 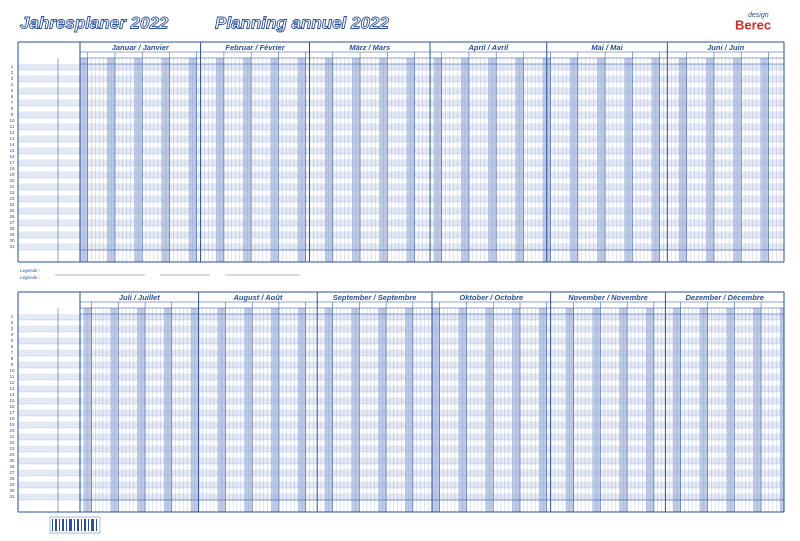 What do you see at coordinates (75, 525) in the screenshot?
I see `barcode` at bounding box center [75, 525].